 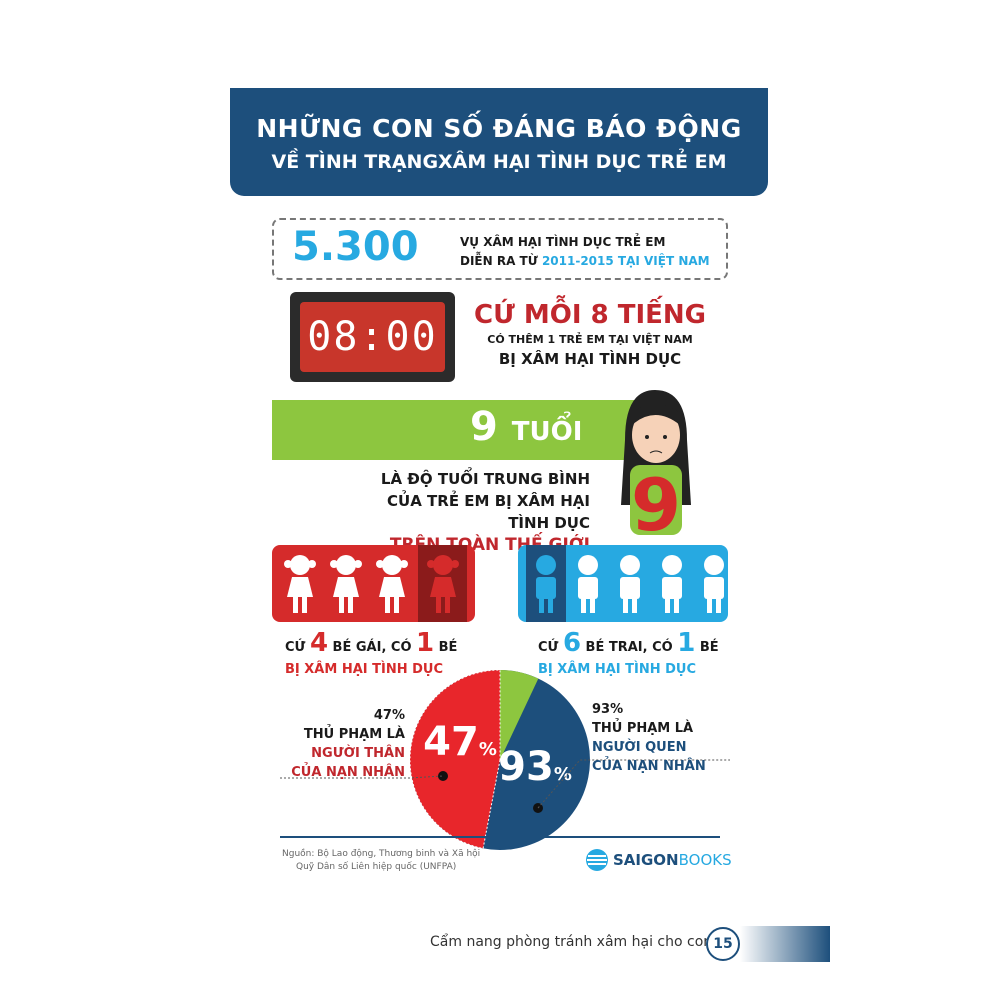 I want to click on relatives-label: 47% THỦ PHẠM LÀ NGƯỜI THÂN CỦA NẠN NHÂN, so click(x=337, y=744).